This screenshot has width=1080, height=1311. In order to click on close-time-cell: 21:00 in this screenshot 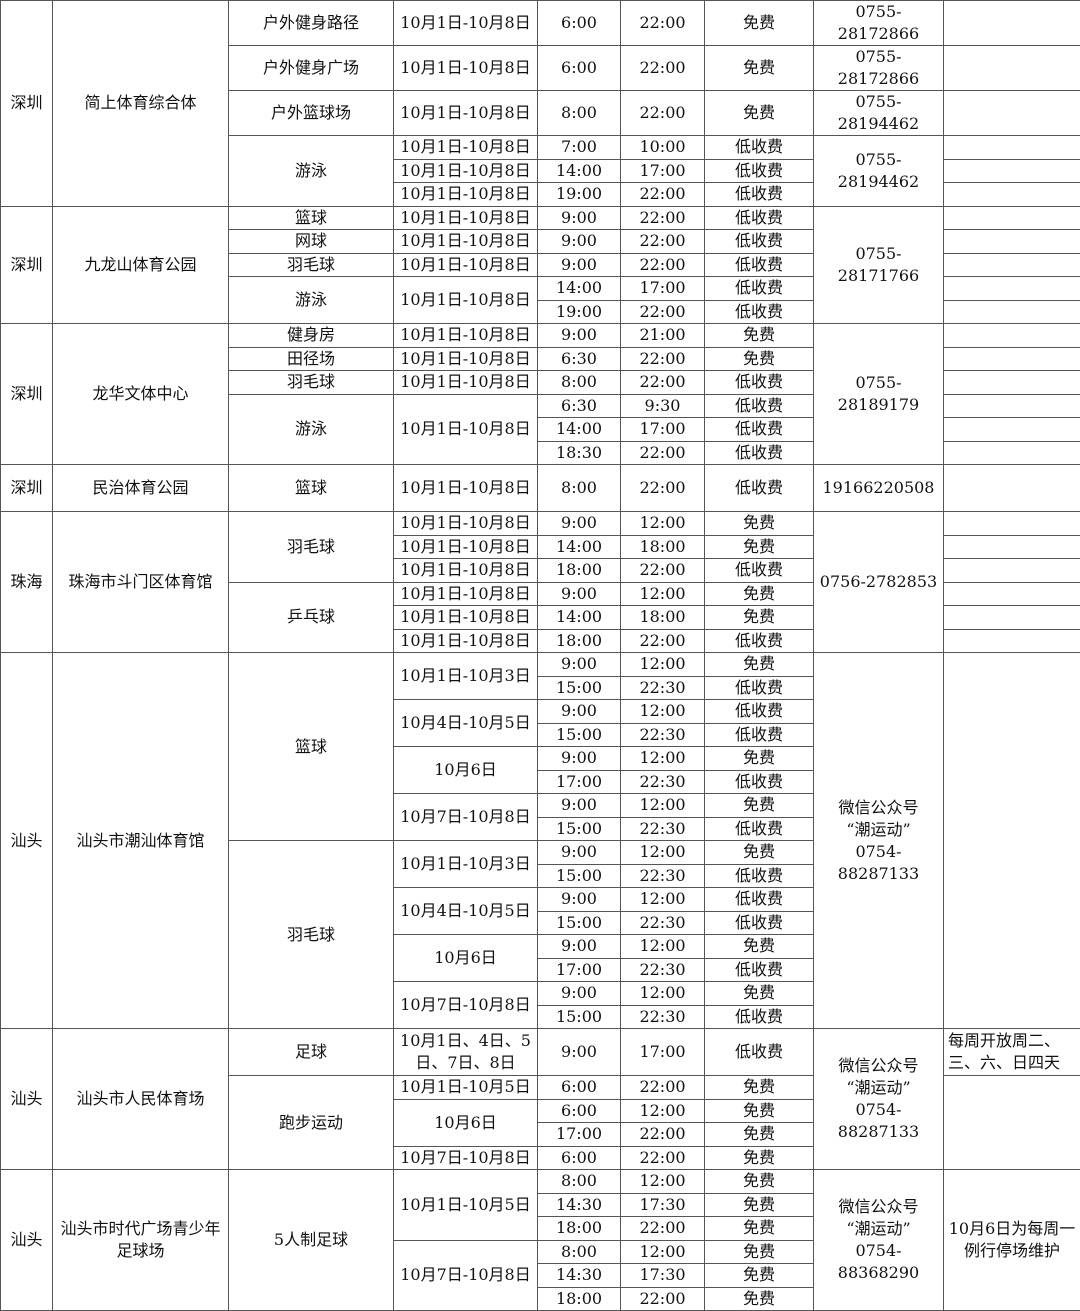, I will do `click(663, 336)`.